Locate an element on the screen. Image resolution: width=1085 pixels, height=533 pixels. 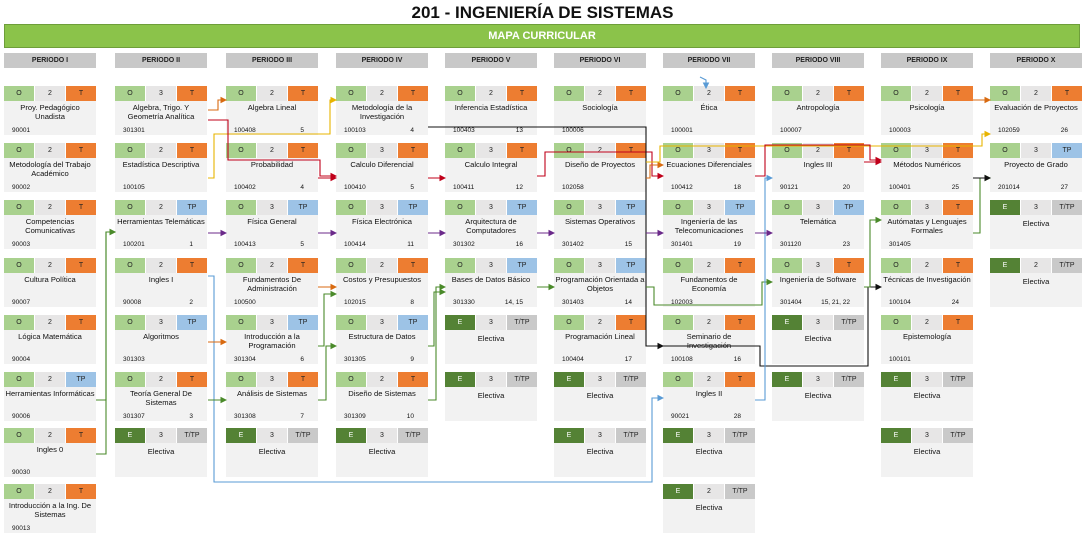
course-card: O 3 T Calculo Integral 100411 12 is located at coordinates (491, 167).